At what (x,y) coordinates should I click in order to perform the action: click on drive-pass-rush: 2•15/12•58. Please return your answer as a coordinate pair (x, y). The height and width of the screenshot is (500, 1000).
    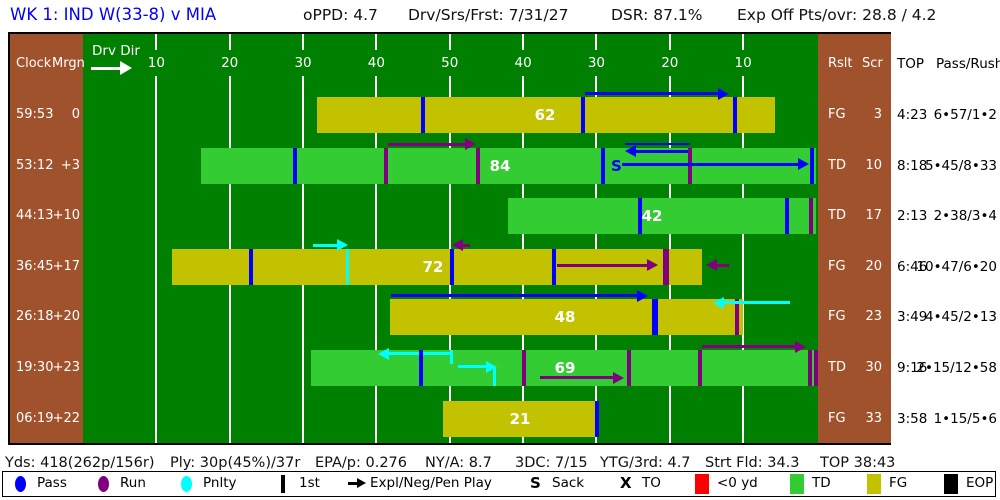
    Looking at the image, I should click on (956, 368).